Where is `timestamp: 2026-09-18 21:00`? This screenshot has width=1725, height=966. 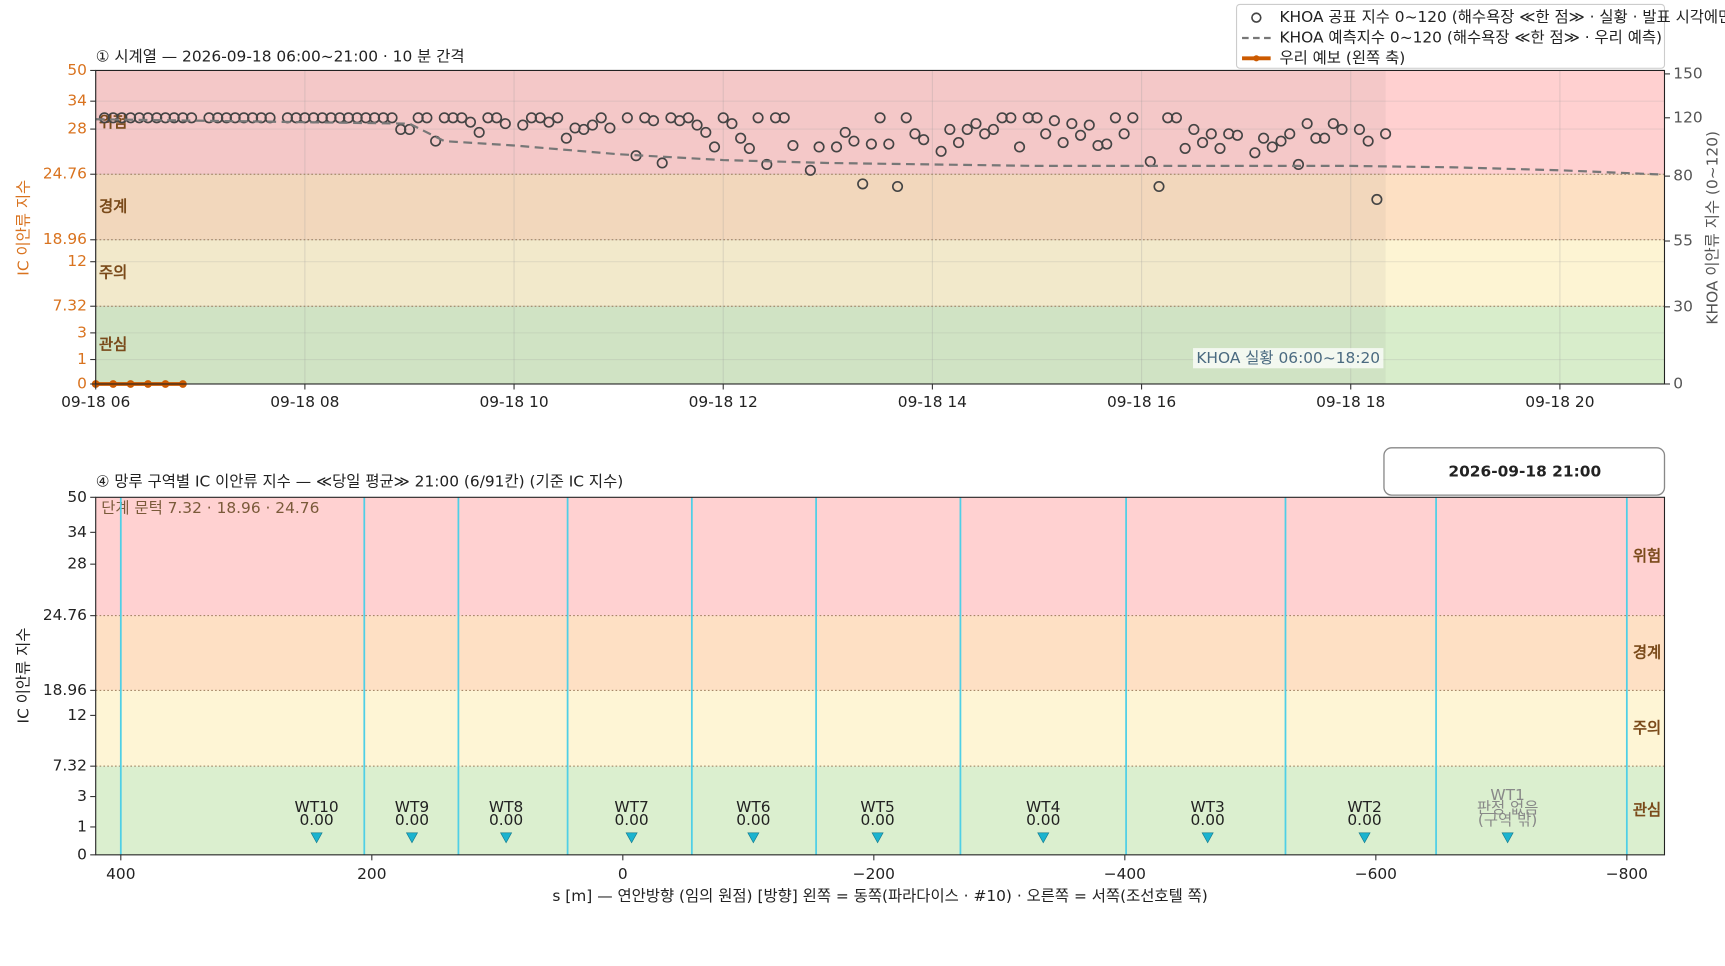 timestamp: 2026-09-18 21:00 is located at coordinates (1524, 471).